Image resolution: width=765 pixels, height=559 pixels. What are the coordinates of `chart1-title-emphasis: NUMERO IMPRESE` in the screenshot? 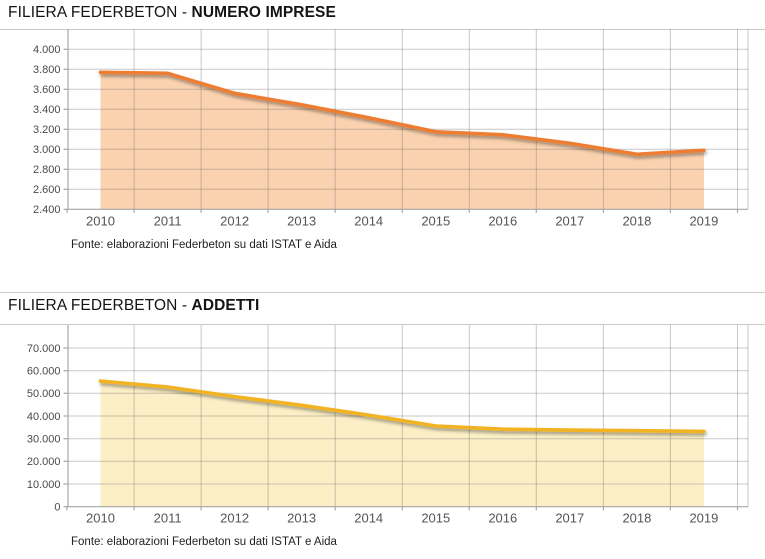 It's located at (263, 12).